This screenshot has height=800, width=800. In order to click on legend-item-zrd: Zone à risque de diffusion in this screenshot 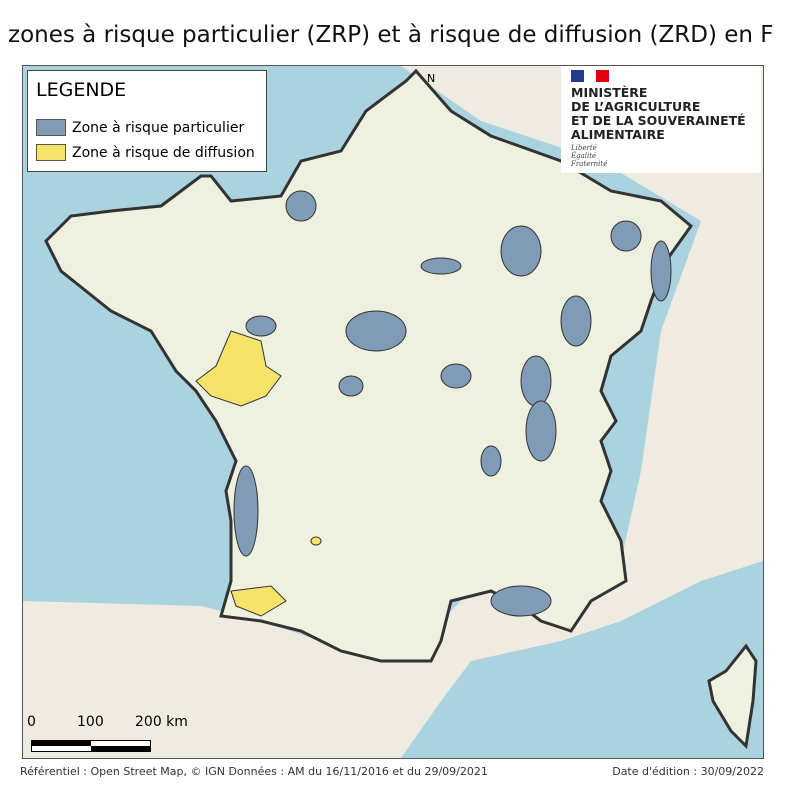, I will do `click(145, 152)`.